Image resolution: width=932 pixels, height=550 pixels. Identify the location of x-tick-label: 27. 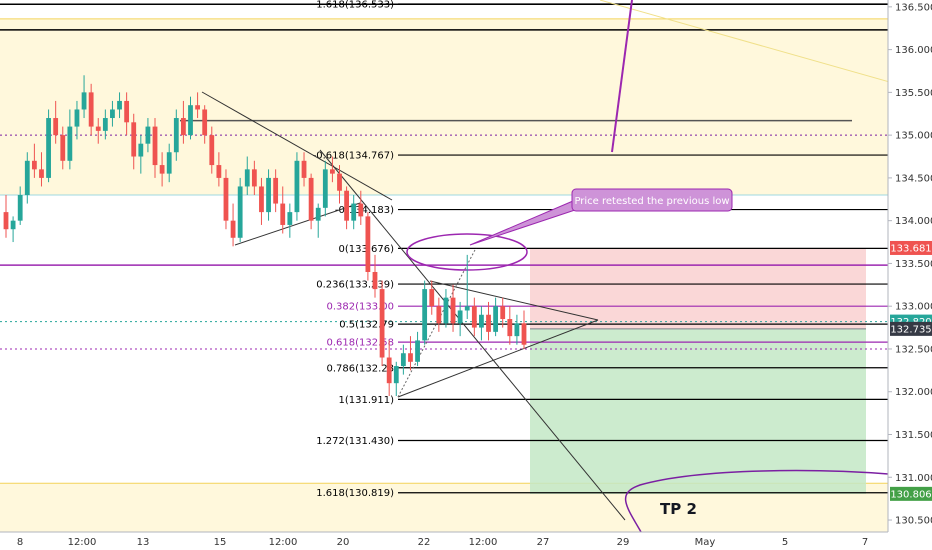
(543, 542).